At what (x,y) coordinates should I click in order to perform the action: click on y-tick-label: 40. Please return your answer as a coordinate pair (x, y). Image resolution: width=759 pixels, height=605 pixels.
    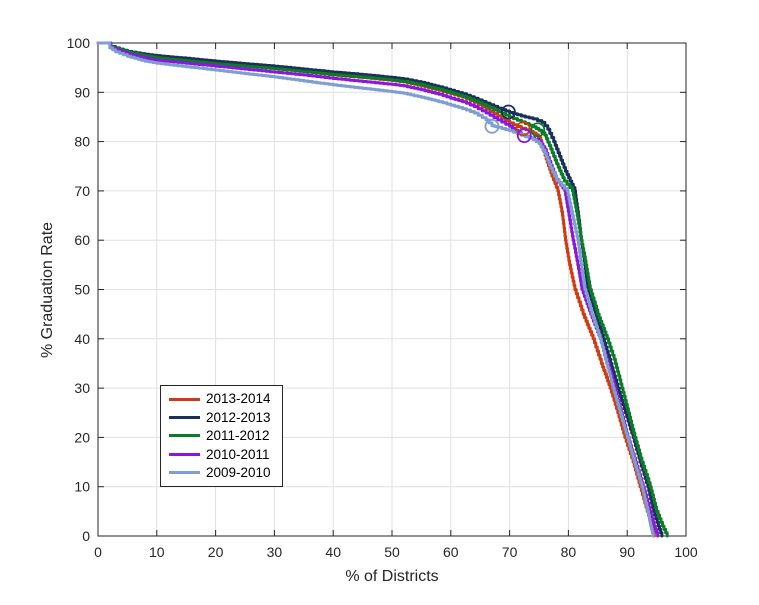
    Looking at the image, I should click on (82, 339).